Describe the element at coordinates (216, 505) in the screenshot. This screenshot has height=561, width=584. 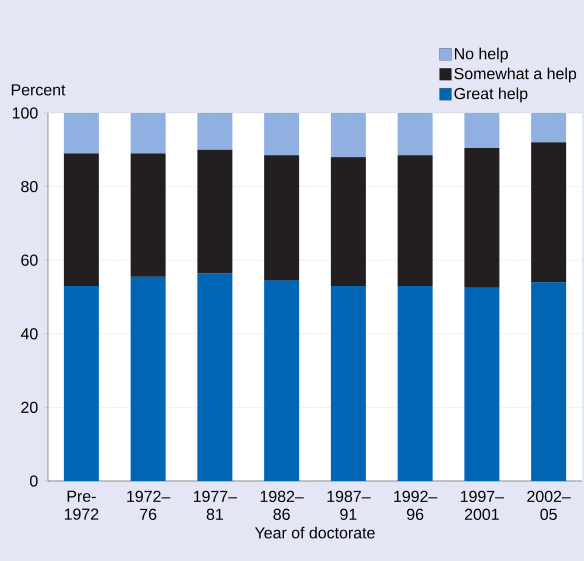
I see `x-tick-label: 1977– 81` at that location.